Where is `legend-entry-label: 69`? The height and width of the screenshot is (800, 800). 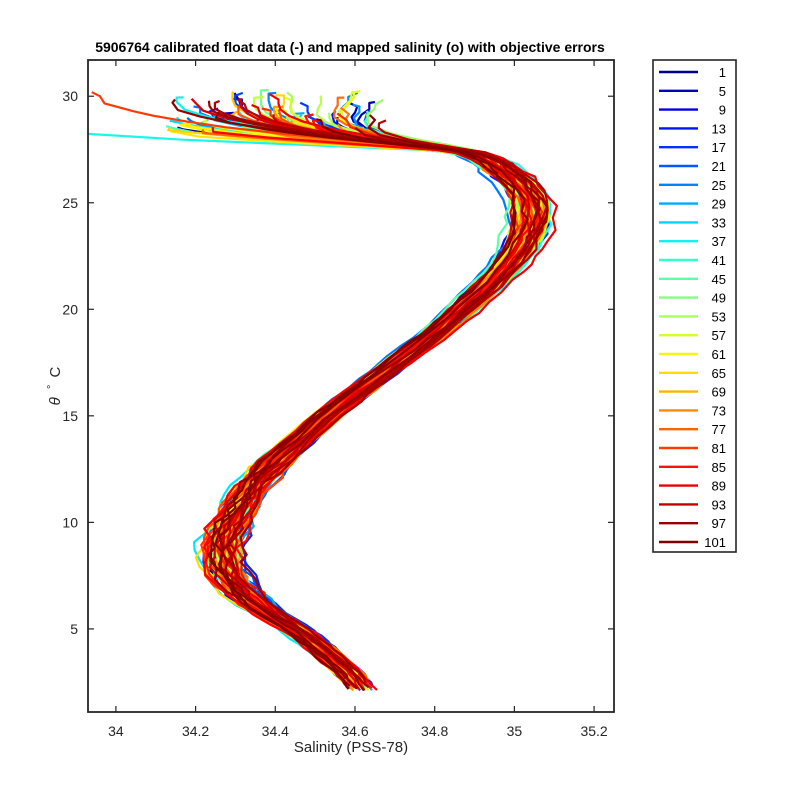
legend-entry-label: 69 is located at coordinates (719, 392).